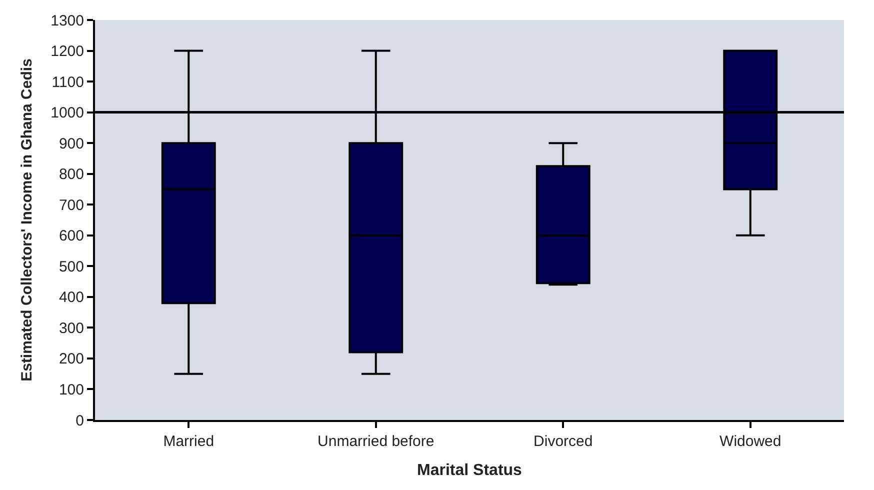 The height and width of the screenshot is (490, 874). I want to click on y-tick-label: 400, so click(71, 297).